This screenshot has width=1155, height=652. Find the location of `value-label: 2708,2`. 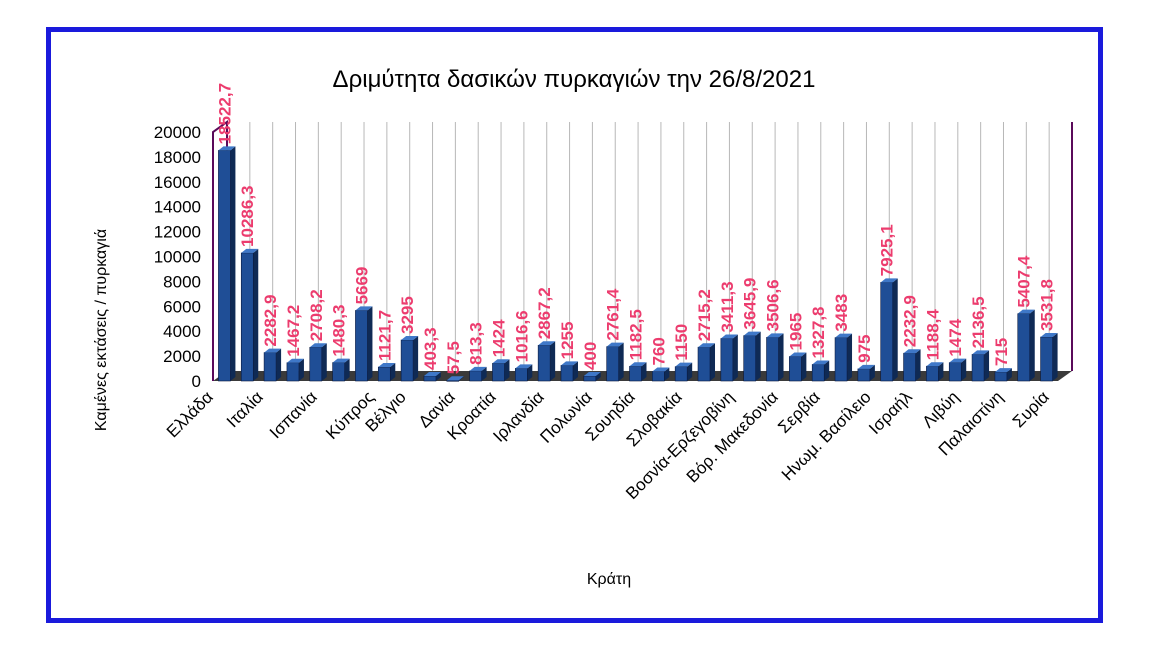

value-label: 2708,2 is located at coordinates (316, 315).